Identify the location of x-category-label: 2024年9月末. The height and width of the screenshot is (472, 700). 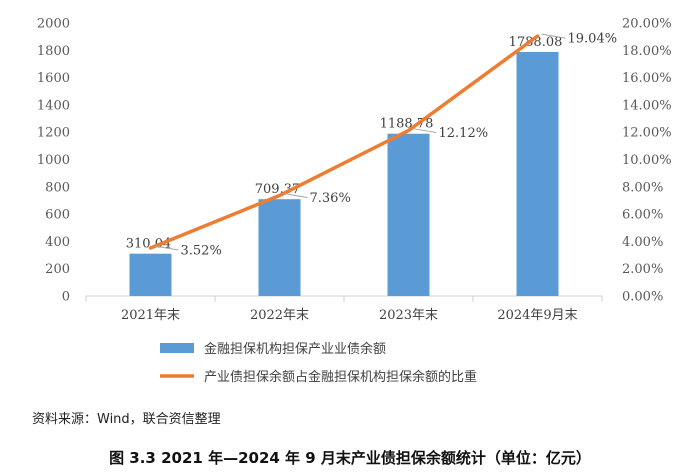
(537, 315).